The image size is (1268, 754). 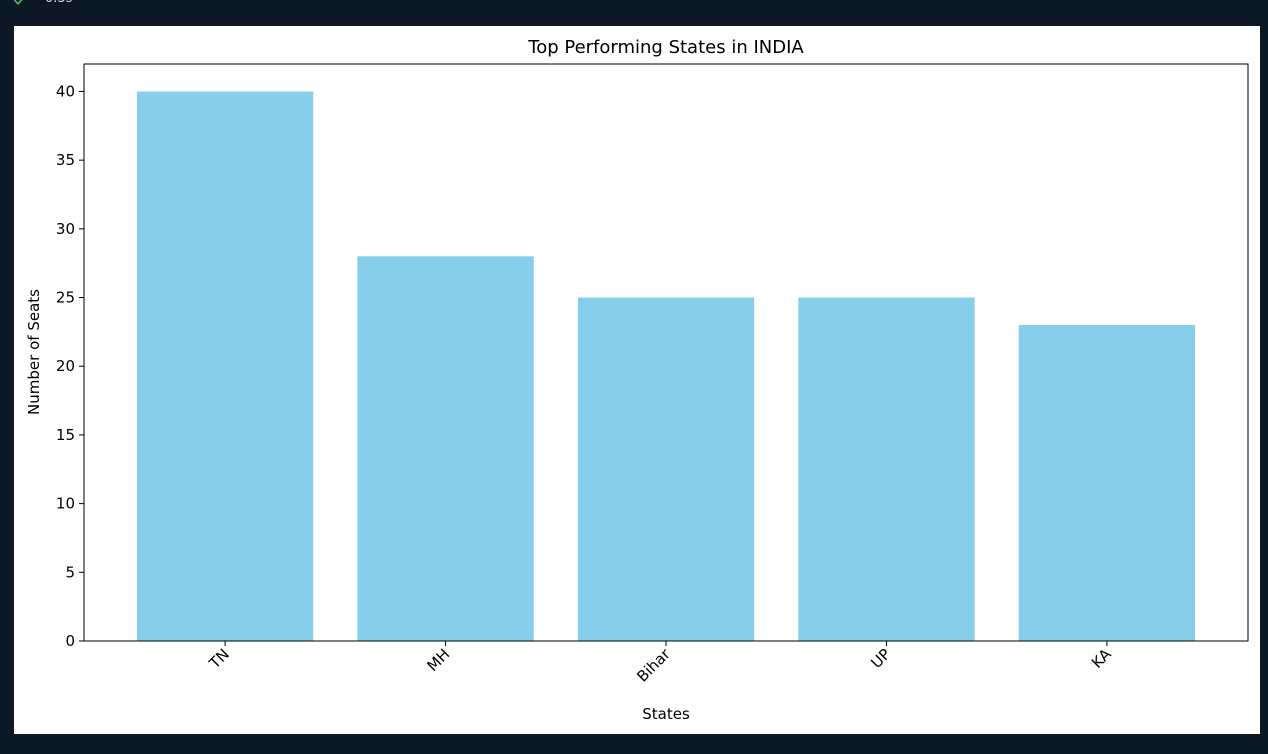 I want to click on y-tick-label: 30, so click(x=65, y=229).